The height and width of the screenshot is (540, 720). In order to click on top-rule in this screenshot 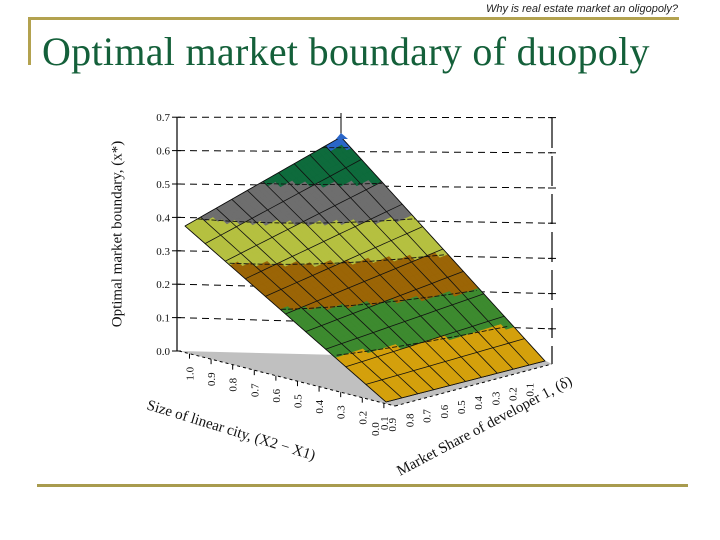, I will do `click(354, 18)`.